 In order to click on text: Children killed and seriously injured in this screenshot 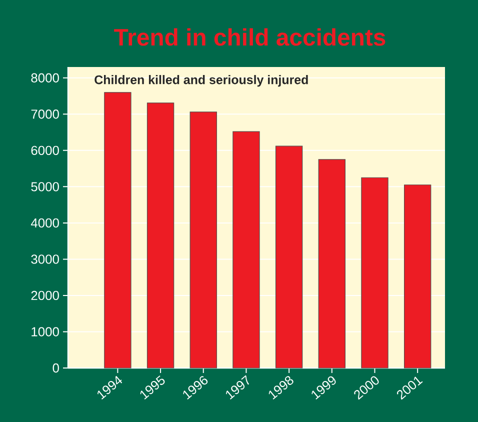, I will do `click(201, 81)`.